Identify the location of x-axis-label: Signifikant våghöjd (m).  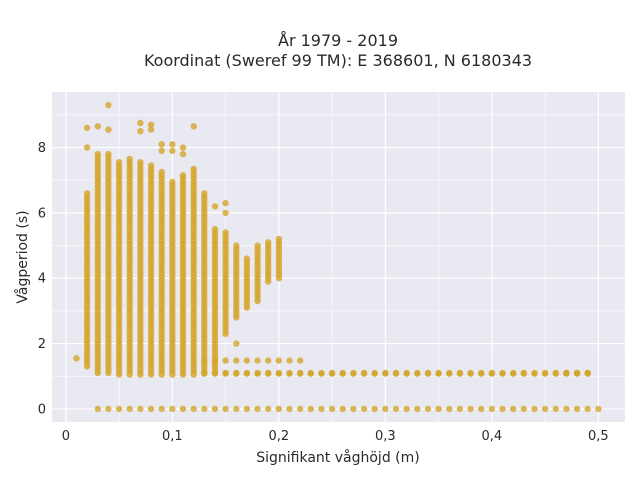
(337, 457).